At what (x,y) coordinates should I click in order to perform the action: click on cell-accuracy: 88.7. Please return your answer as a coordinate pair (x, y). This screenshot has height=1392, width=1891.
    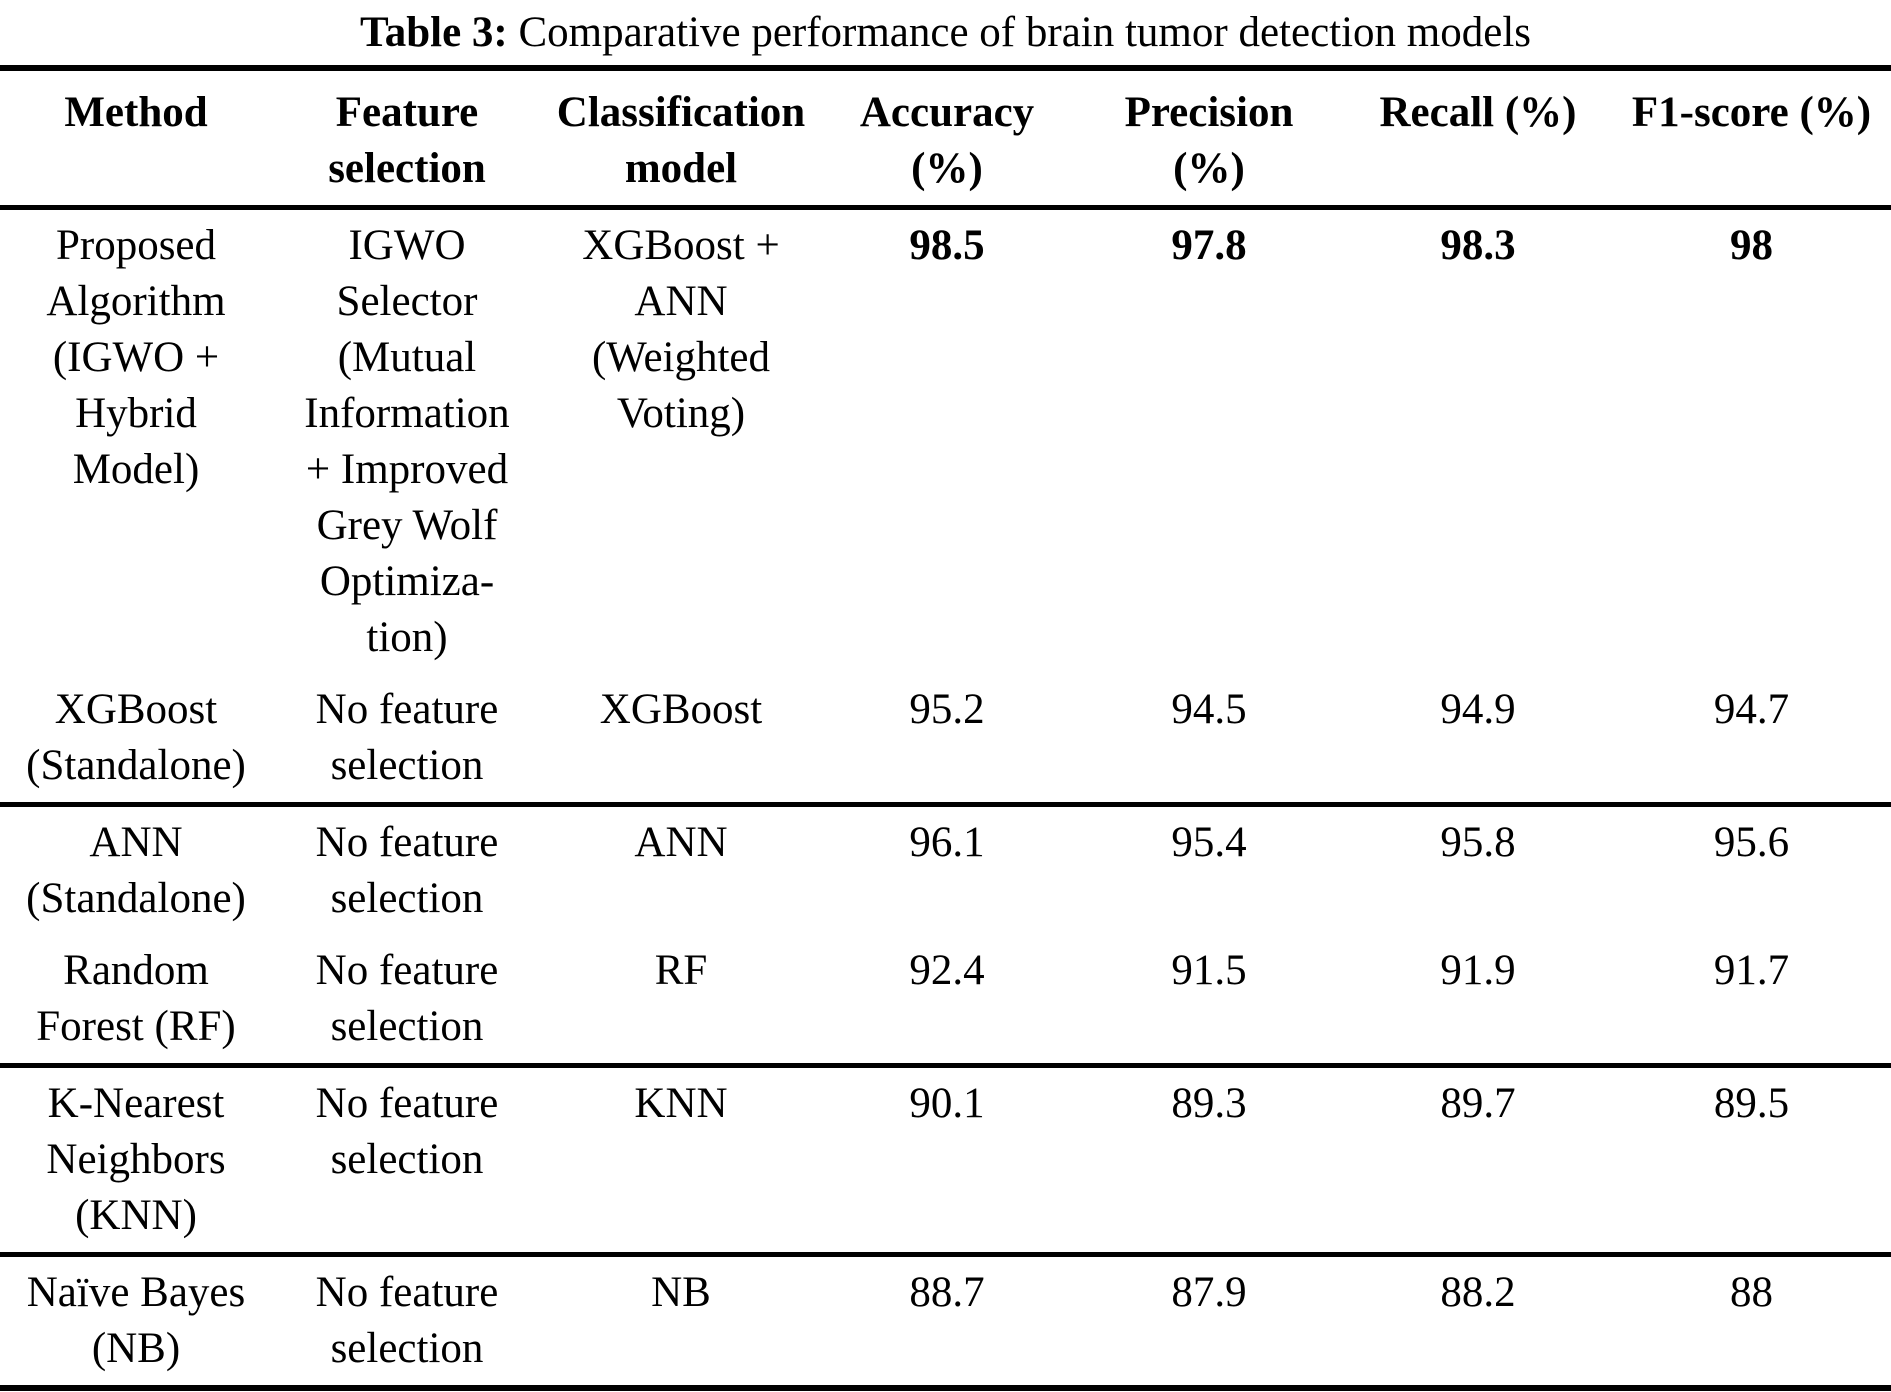
    Looking at the image, I should click on (947, 1322).